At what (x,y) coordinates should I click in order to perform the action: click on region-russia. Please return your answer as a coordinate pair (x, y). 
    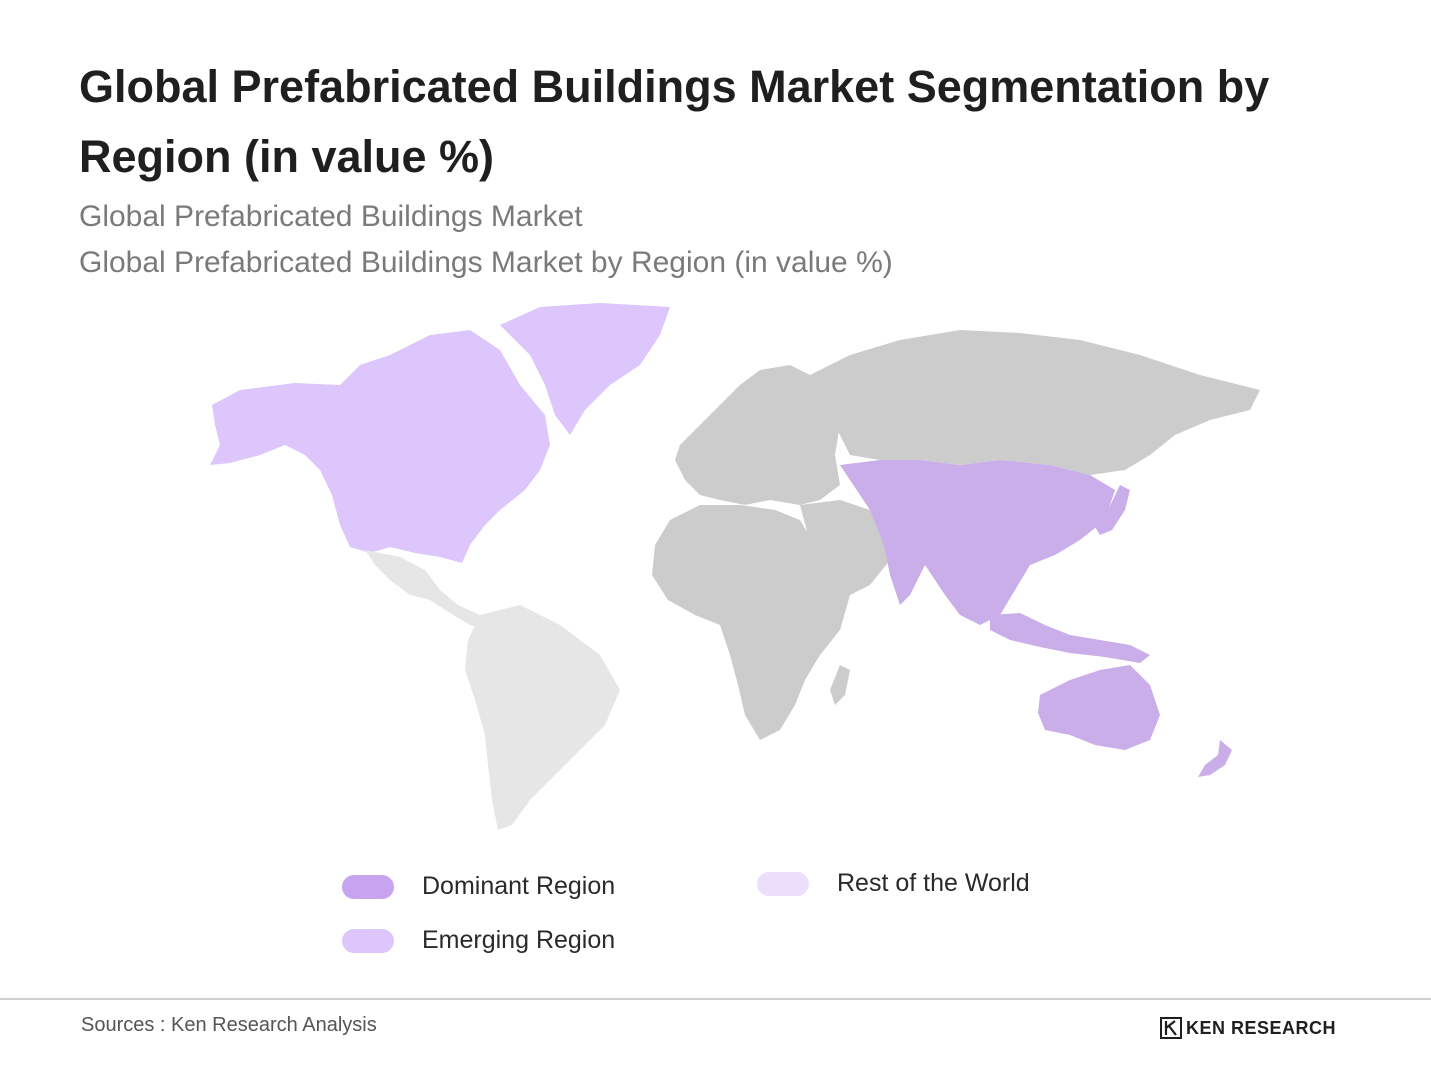
    Looking at the image, I should click on (1035, 402).